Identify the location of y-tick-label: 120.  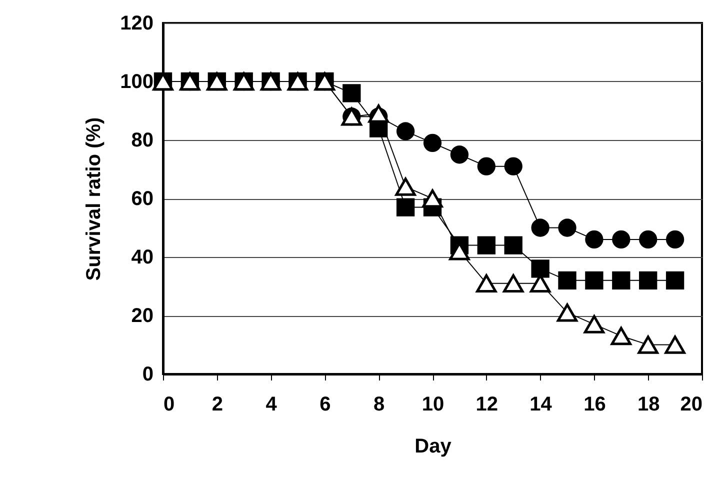
(137, 23).